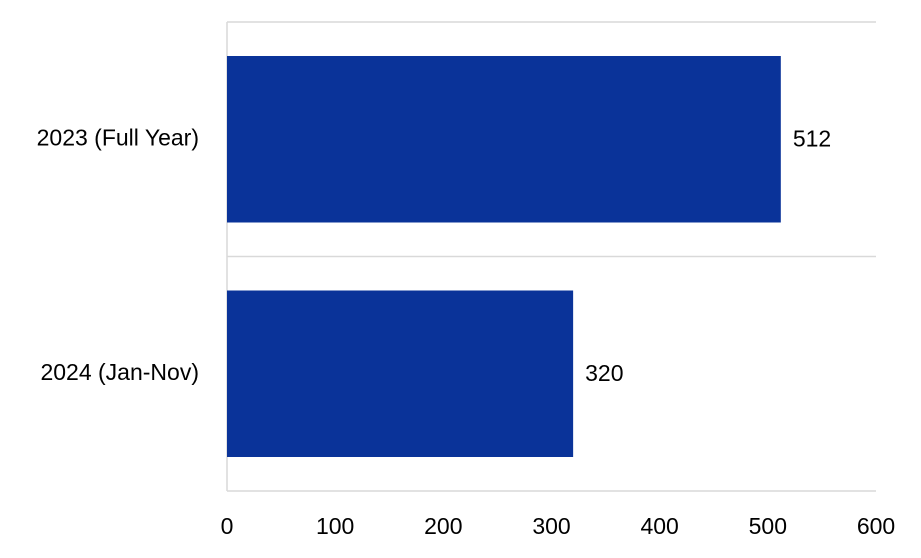 This screenshot has width=921, height=558. What do you see at coordinates (812, 138) in the screenshot?
I see `value-label: 512` at bounding box center [812, 138].